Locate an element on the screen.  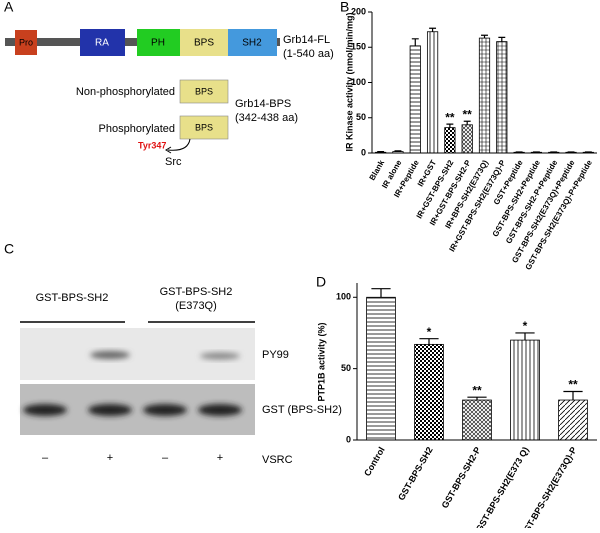
y-tick-label: 150 is located at coordinates (358, 47).